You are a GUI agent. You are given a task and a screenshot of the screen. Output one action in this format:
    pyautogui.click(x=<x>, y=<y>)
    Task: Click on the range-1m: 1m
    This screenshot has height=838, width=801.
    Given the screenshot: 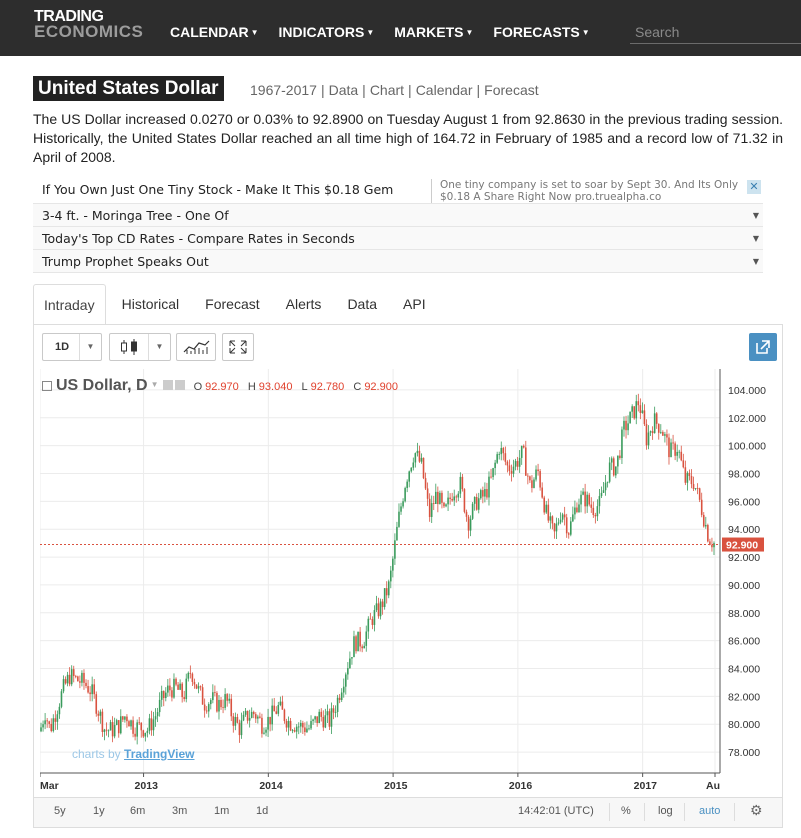 What is the action you would take?
    pyautogui.click(x=222, y=811)
    